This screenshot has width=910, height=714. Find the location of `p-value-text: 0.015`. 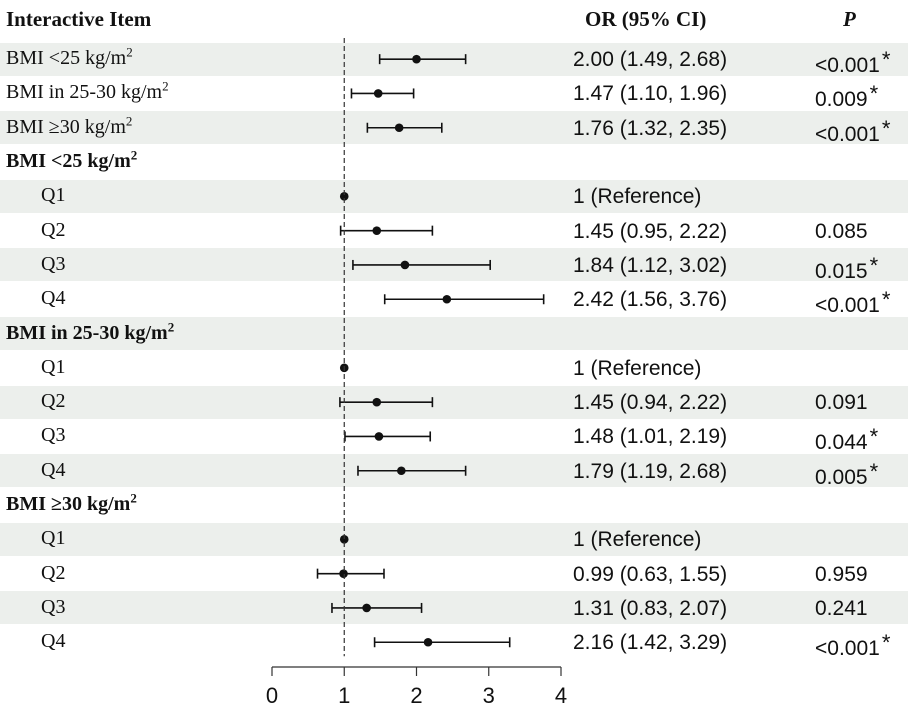

p-value-text: 0.015 is located at coordinates (841, 271).